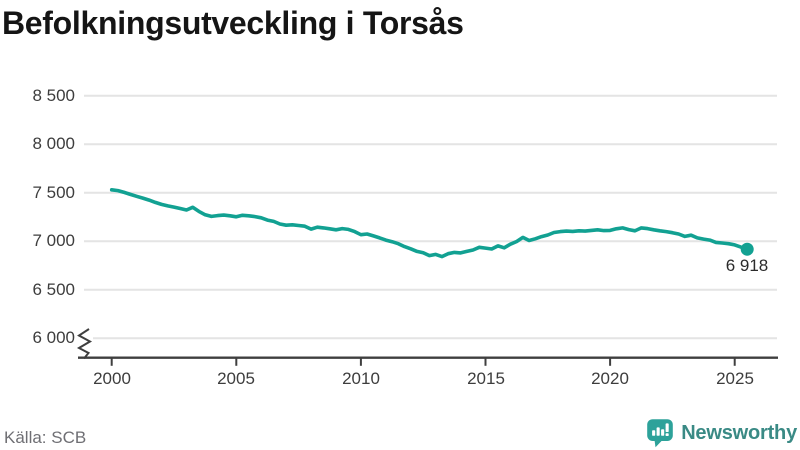 This screenshot has width=800, height=450. What do you see at coordinates (53, 289) in the screenshot?
I see `y-tick-label-6500: 6 500` at bounding box center [53, 289].